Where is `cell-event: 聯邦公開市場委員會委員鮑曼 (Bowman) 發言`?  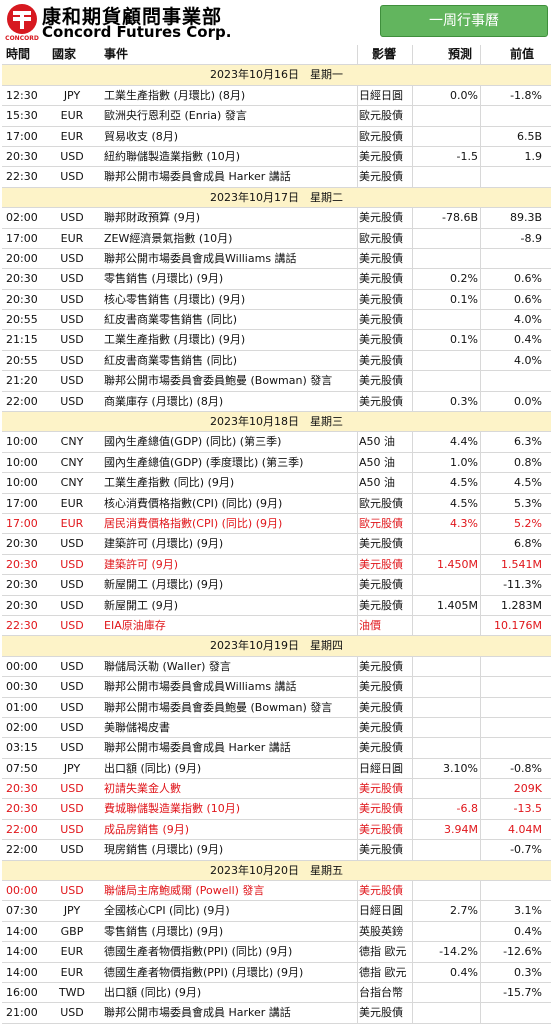 cell-event: 聯邦公開市場委員會委員鮑曼 (Bowman) 發言 is located at coordinates (218, 381).